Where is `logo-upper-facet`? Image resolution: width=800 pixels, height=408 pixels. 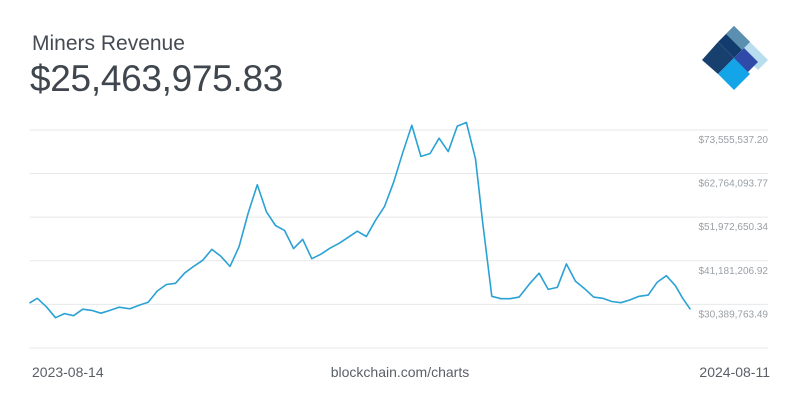
logo-upper-facet is located at coordinates (738, 38).